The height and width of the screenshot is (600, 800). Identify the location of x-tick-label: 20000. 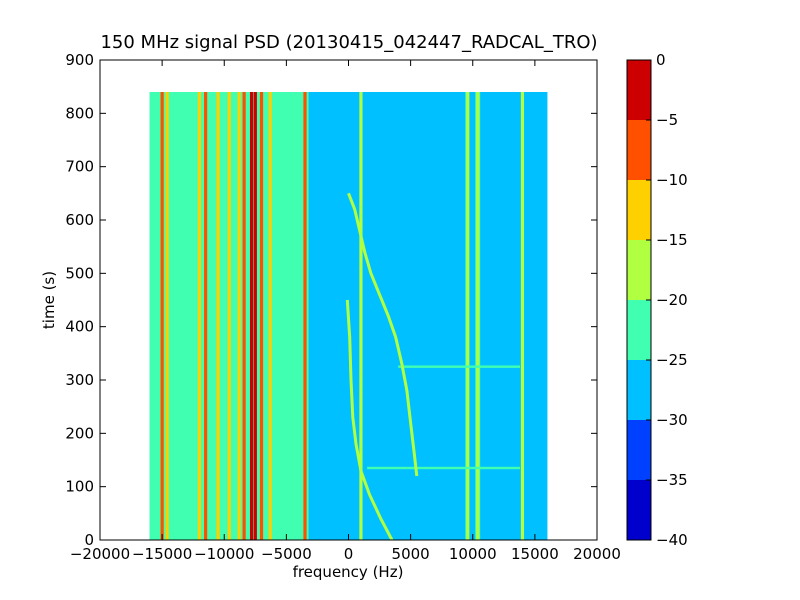
(597, 554).